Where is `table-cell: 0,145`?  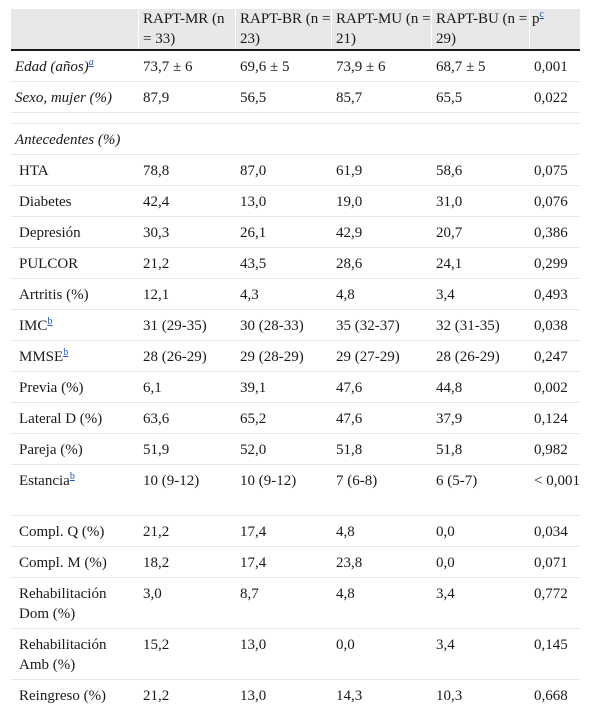 table-cell: 0,145 is located at coordinates (554, 654).